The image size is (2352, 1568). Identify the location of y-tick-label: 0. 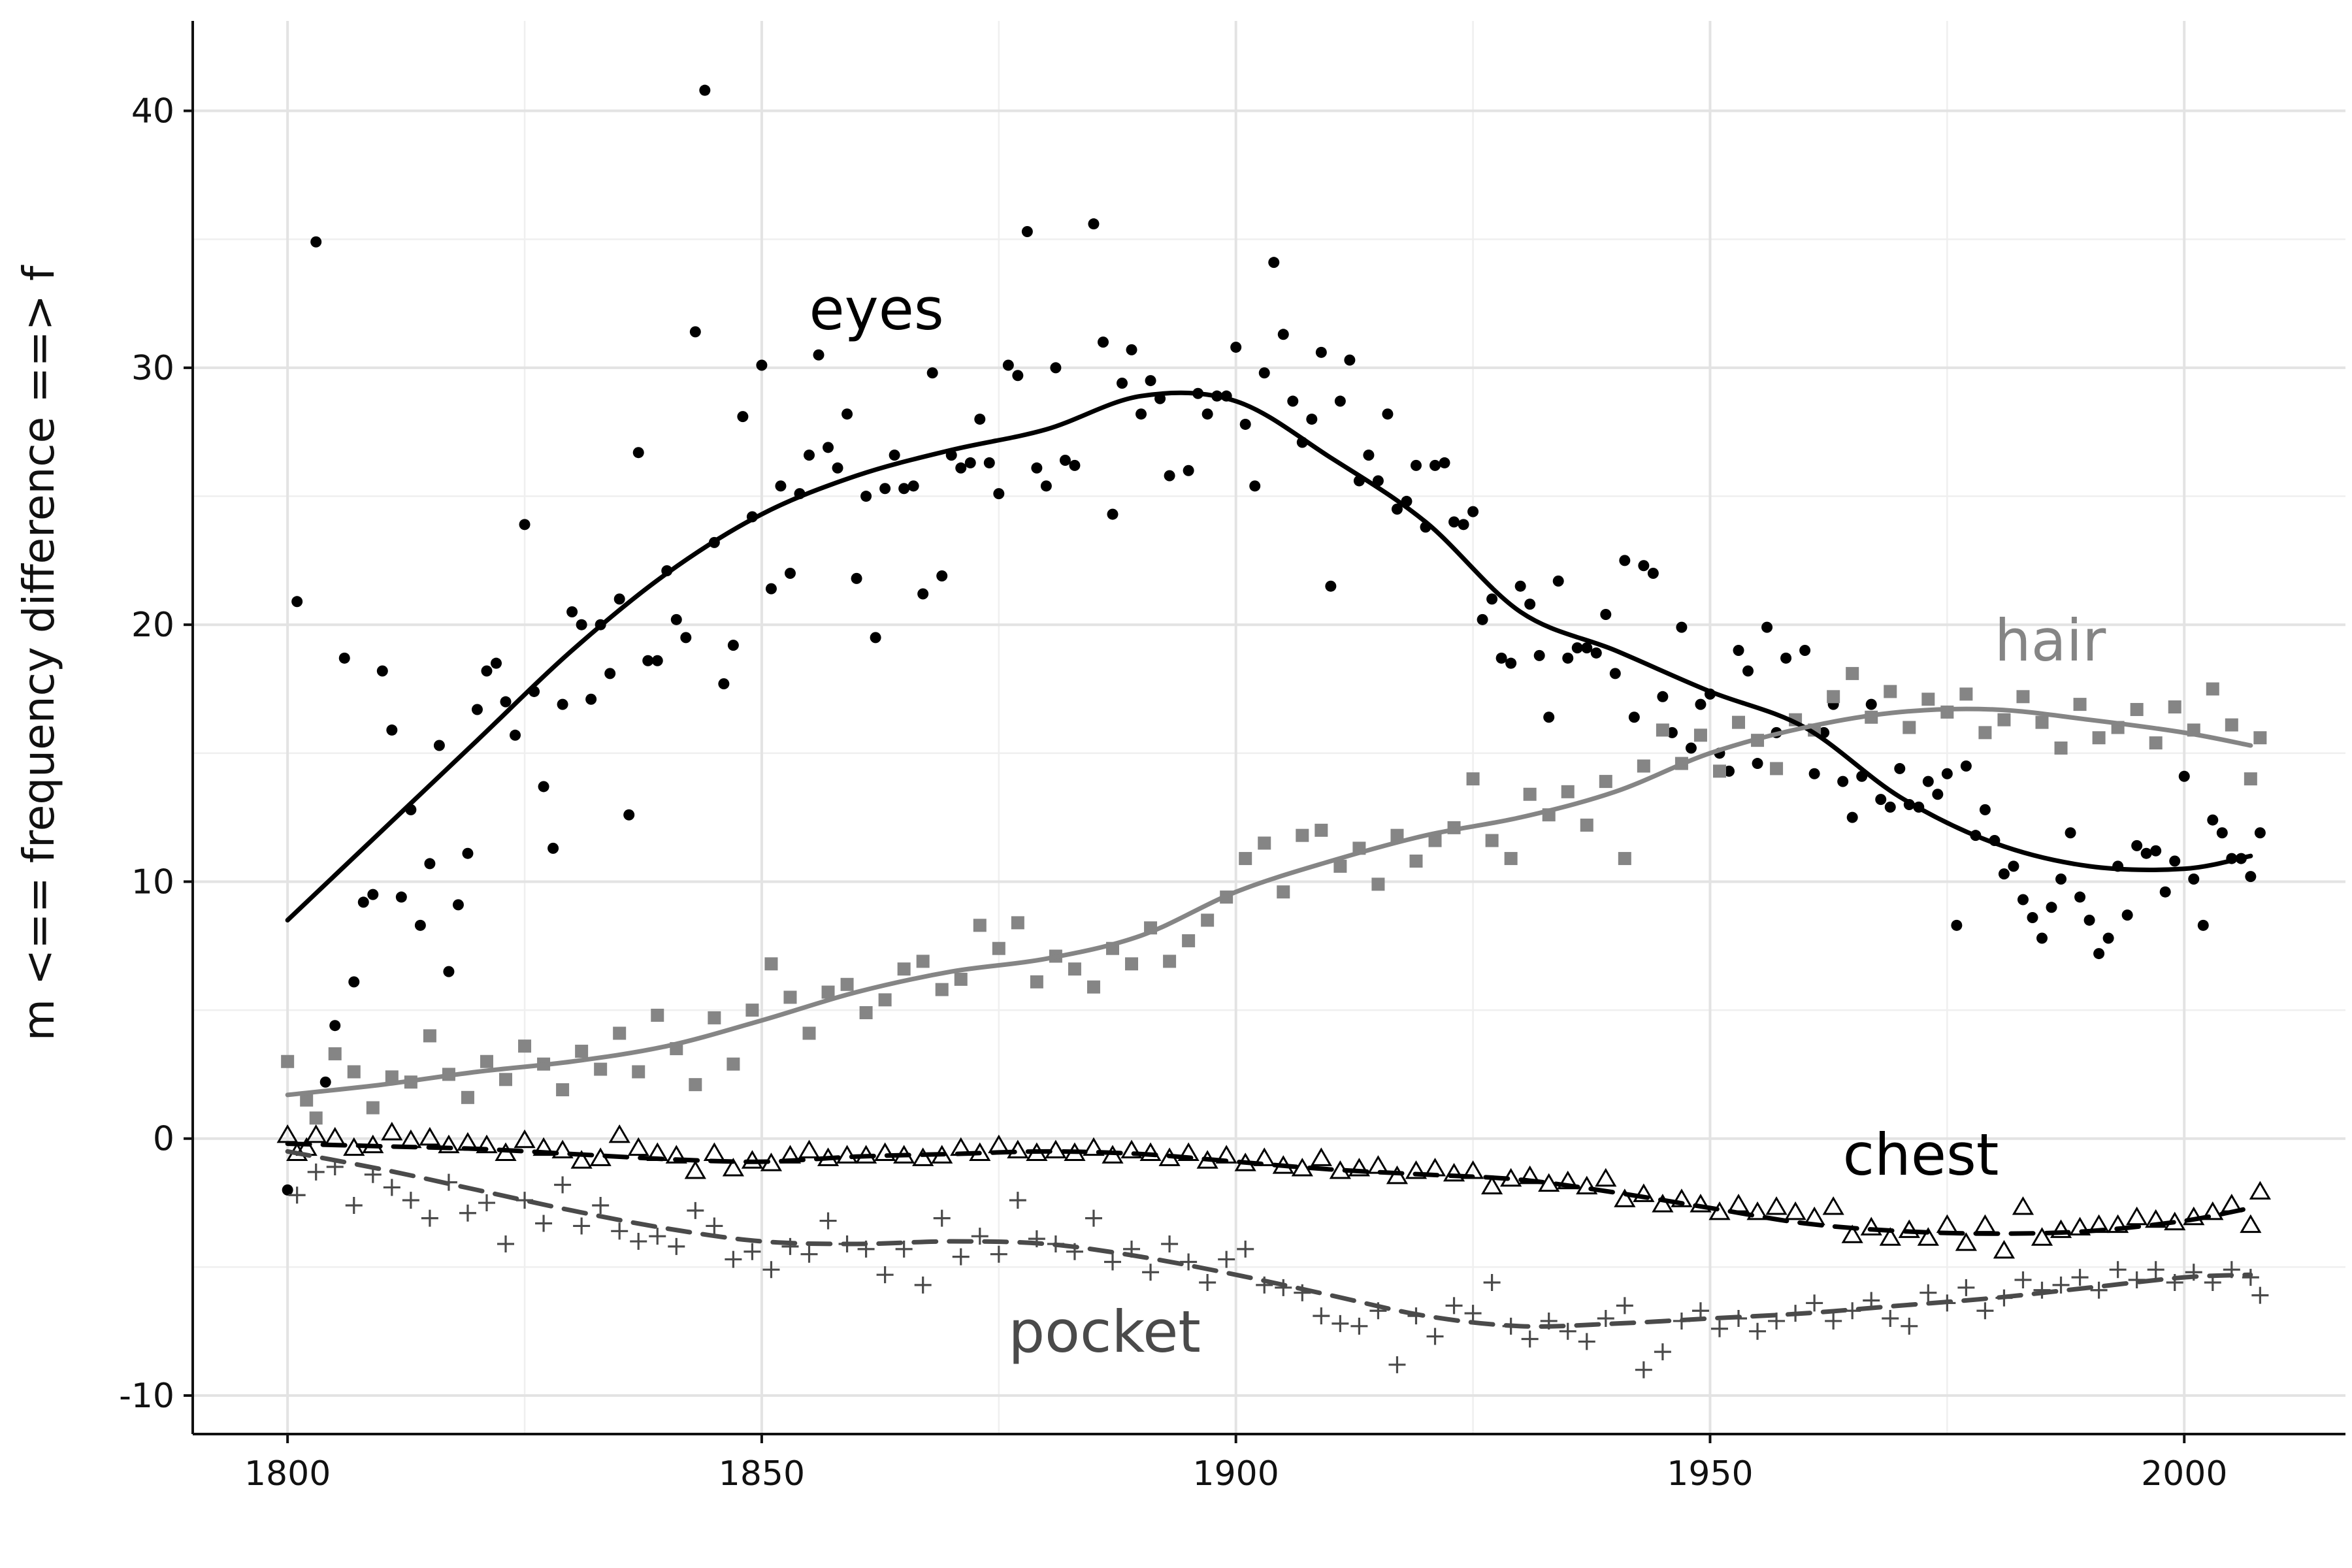
(163, 1139).